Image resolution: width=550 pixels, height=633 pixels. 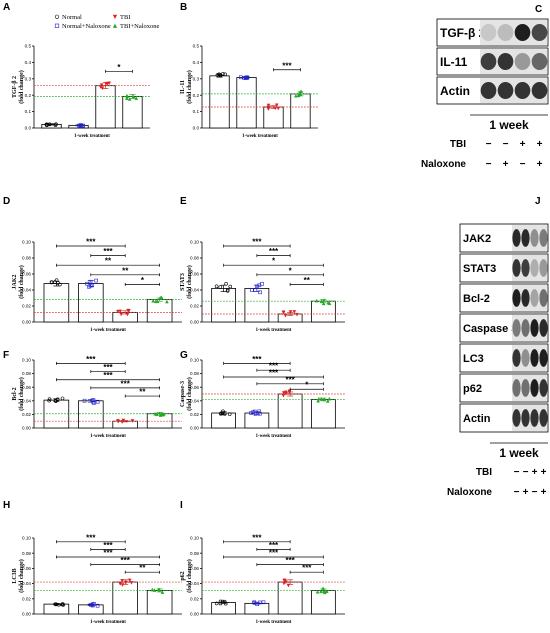 What do you see at coordinates (538, 9) in the screenshot?
I see `panel-label-c: C` at bounding box center [538, 9].